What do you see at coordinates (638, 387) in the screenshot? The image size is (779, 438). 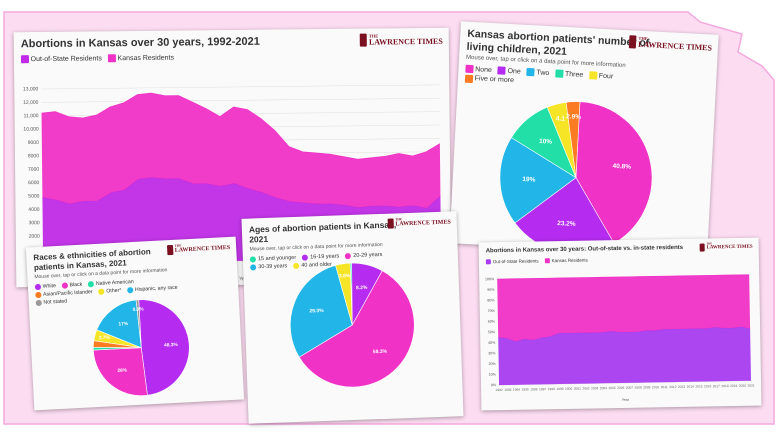 I see `x-tick-label: 2008` at bounding box center [638, 387].